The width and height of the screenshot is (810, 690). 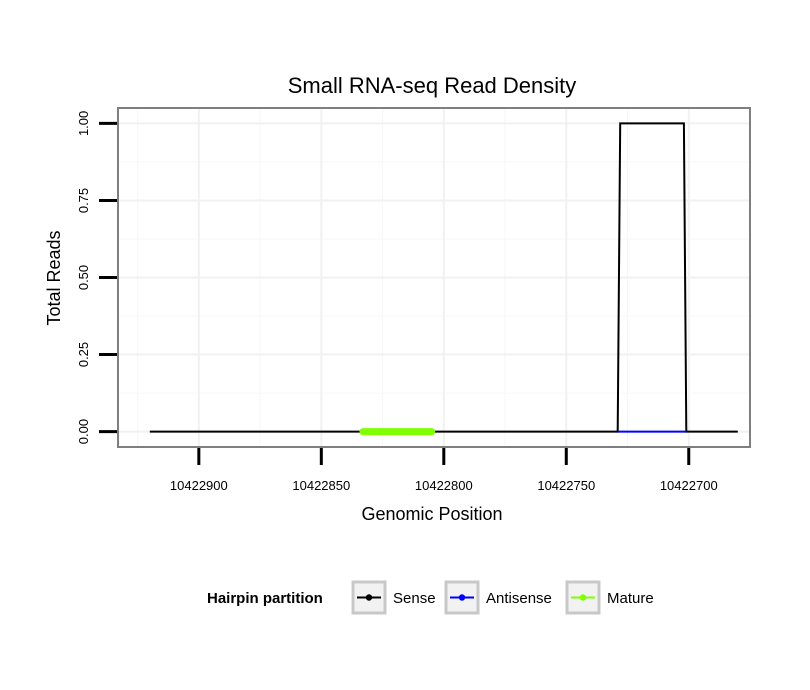 I want to click on legend-label: Mature, so click(x=630, y=598).